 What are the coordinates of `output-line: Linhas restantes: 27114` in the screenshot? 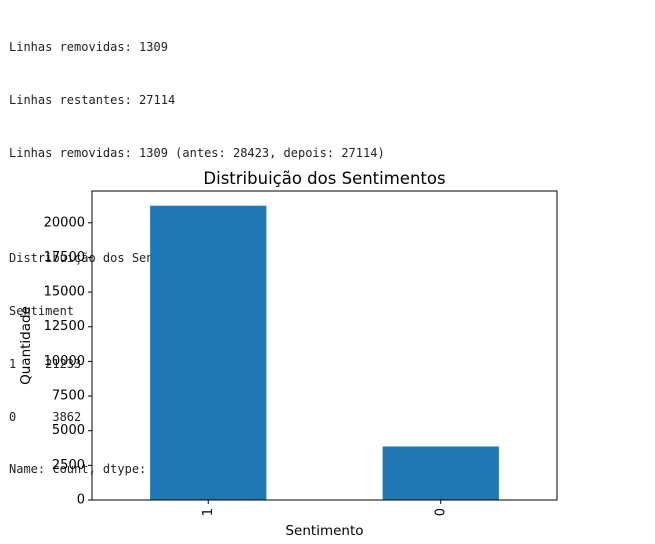 It's located at (92, 99).